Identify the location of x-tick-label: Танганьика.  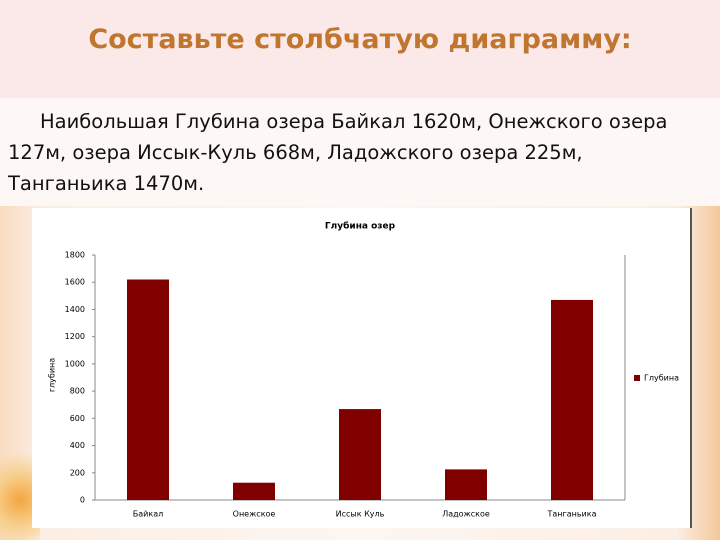
(571, 514).